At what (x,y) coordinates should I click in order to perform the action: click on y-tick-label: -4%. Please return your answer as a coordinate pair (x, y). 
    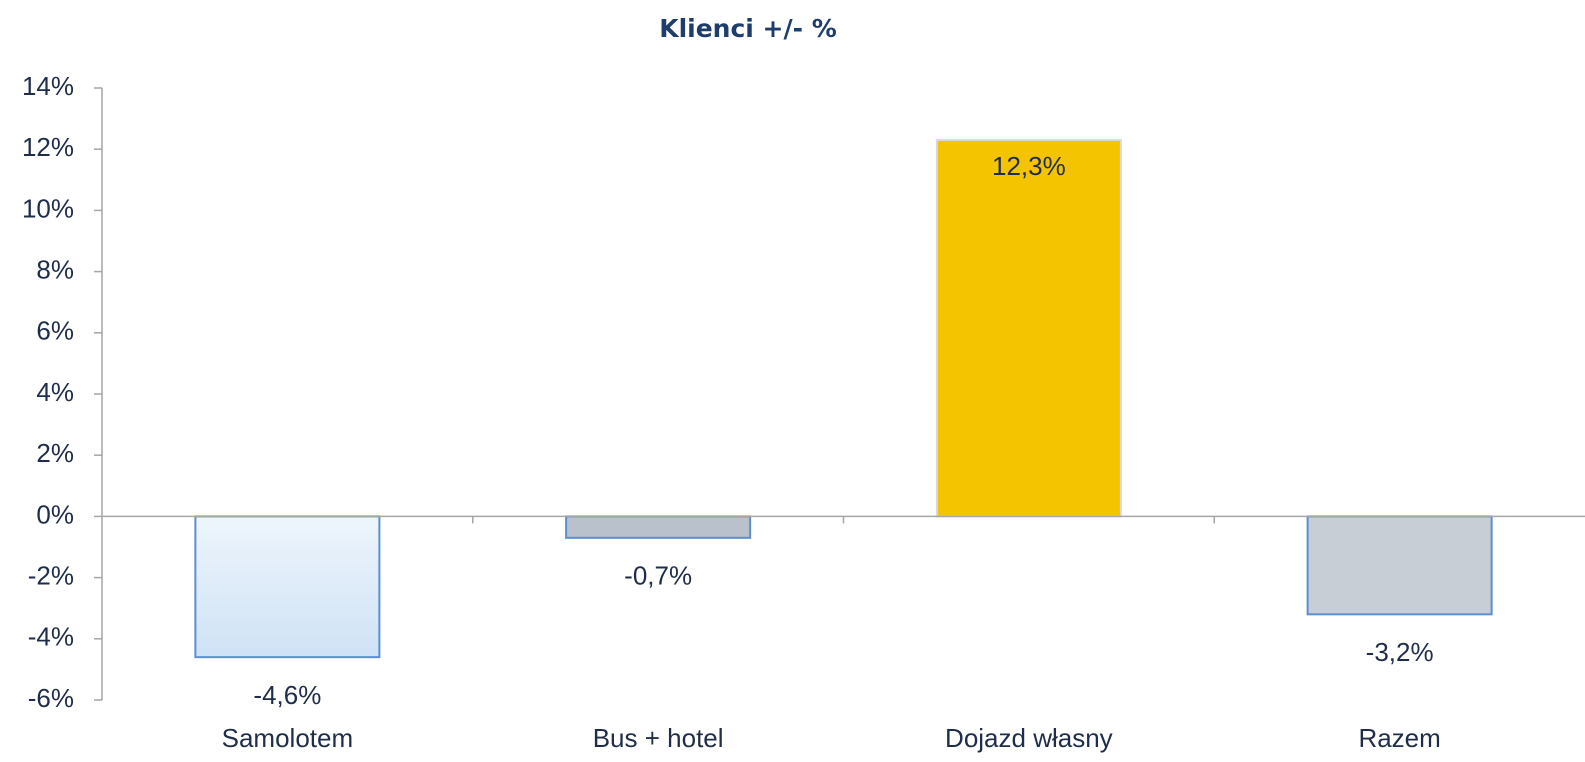
    Looking at the image, I should click on (51, 637).